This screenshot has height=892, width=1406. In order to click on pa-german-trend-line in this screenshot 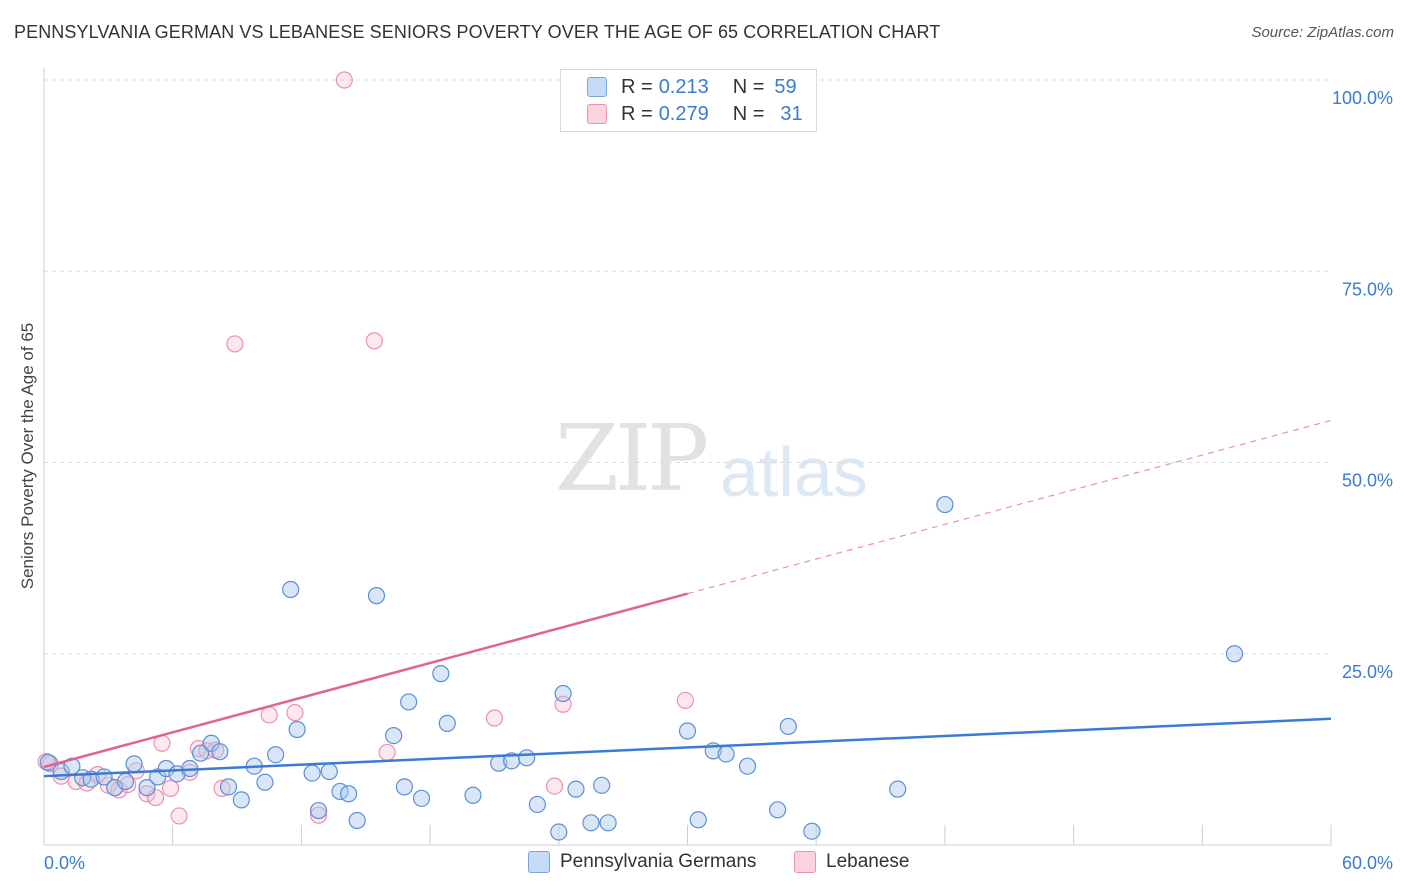, I will do `click(687, 747)`.